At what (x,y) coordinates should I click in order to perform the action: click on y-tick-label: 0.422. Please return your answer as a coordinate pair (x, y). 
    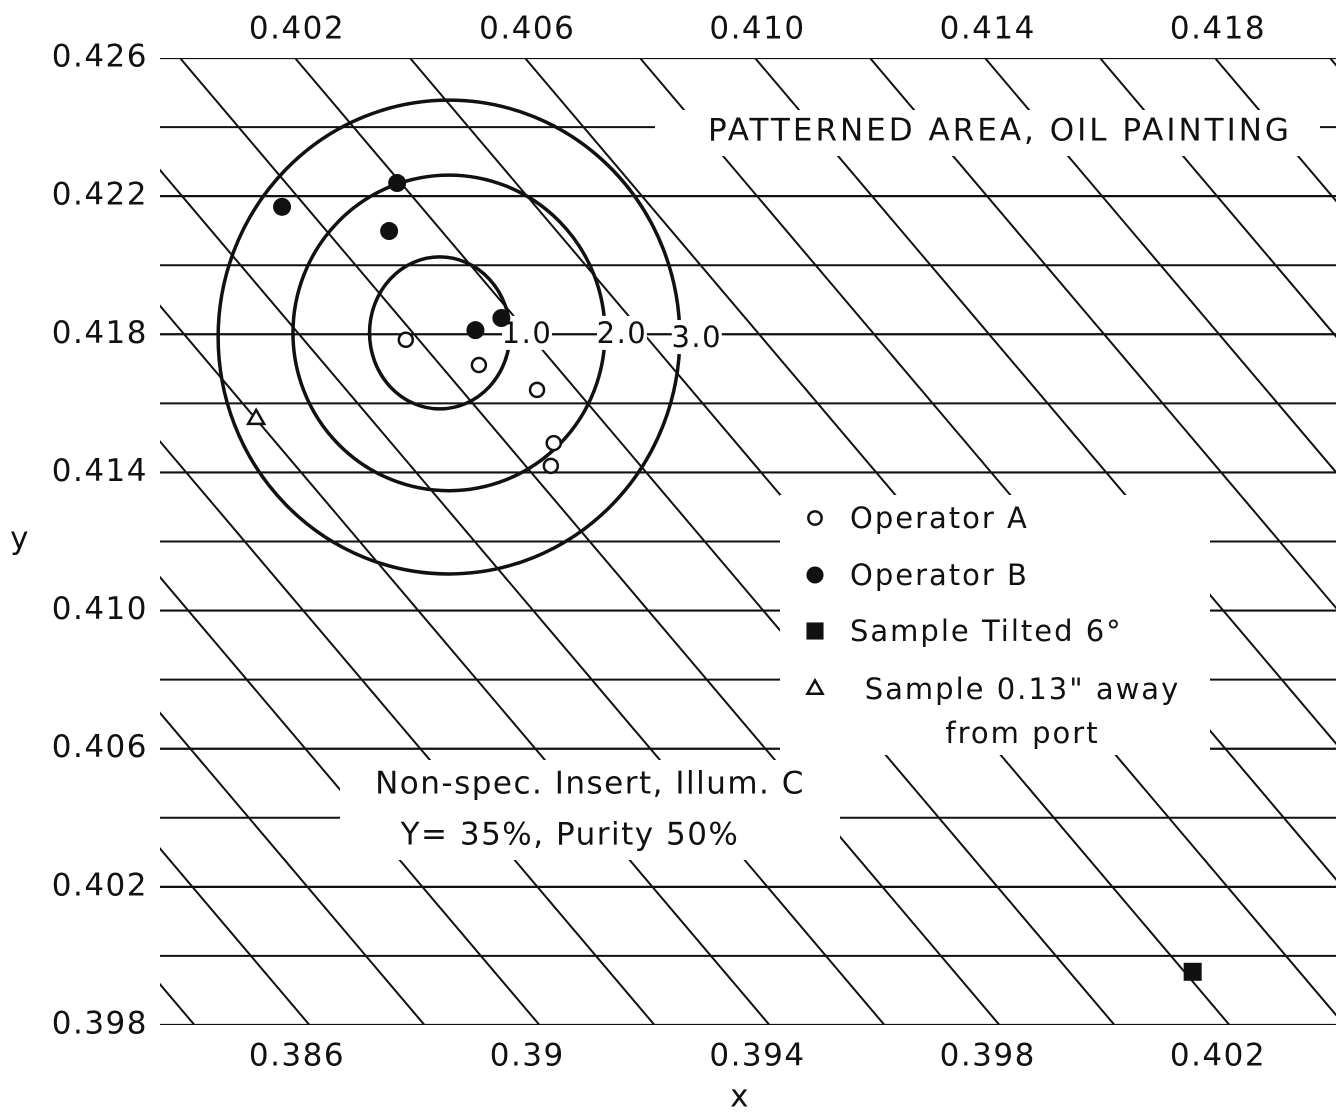
    Looking at the image, I should click on (100, 195).